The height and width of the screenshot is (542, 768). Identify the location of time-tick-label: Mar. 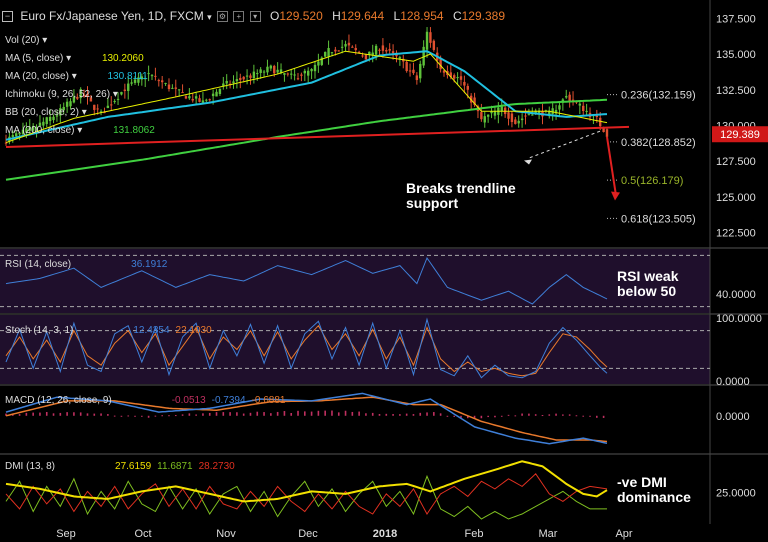
(548, 534).